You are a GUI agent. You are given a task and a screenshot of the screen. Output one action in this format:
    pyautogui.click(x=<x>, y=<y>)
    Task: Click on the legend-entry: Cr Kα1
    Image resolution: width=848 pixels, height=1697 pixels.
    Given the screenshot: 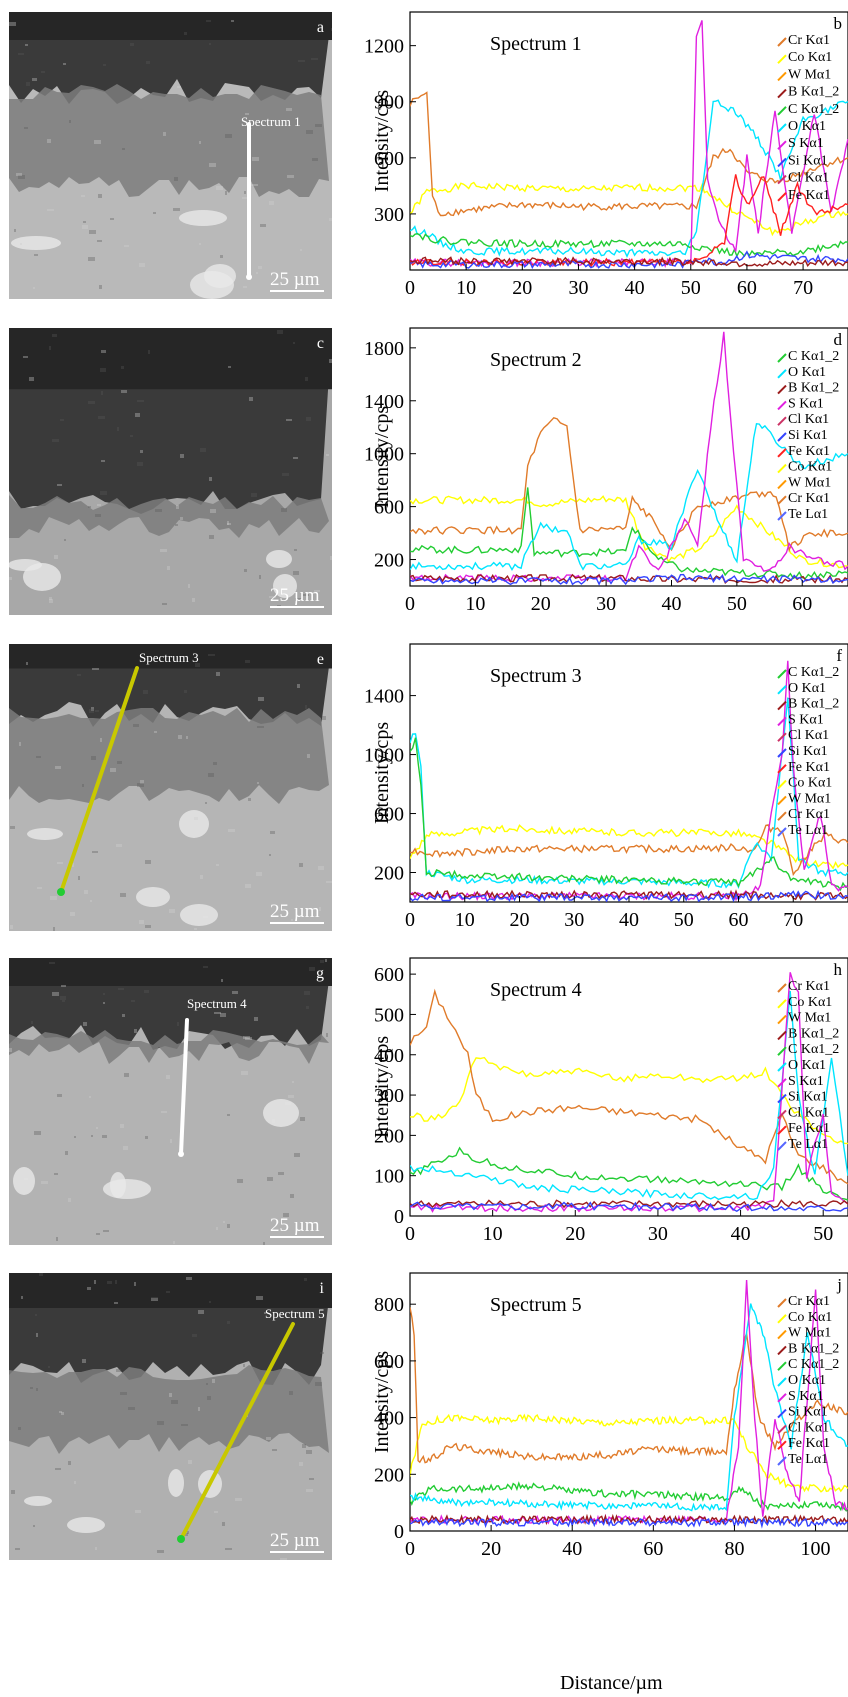 What is the action you would take?
    pyautogui.click(x=809, y=814)
    